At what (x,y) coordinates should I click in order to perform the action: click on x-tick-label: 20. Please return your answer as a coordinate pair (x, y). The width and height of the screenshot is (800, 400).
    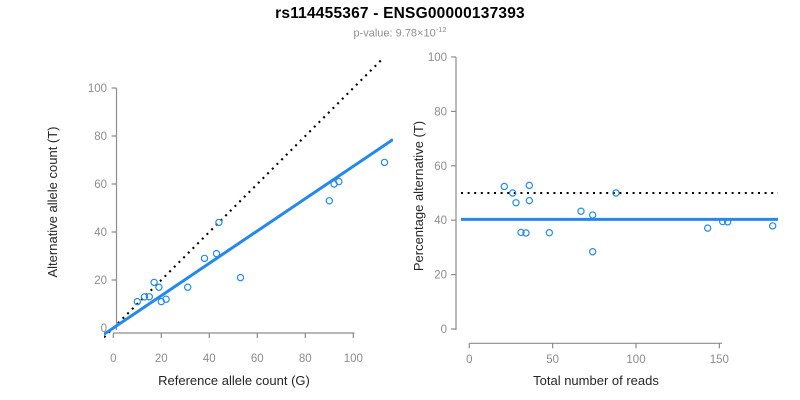
    Looking at the image, I should click on (161, 359).